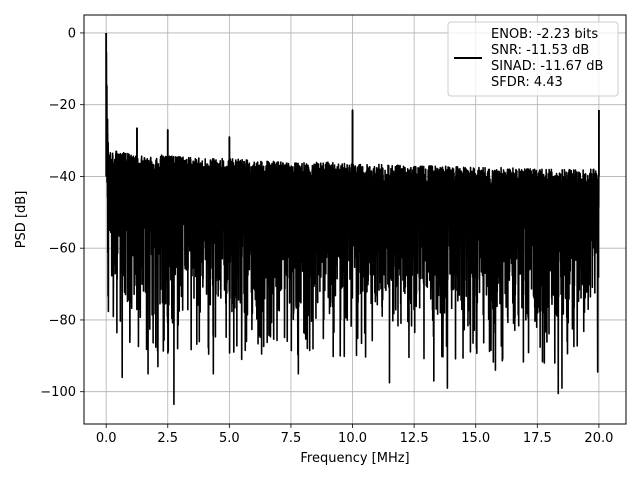 Image resolution: width=640 pixels, height=480 pixels. What do you see at coordinates (544, 34) in the screenshot?
I see `legend-entry-enob: ENOB: -2.23 bits` at bounding box center [544, 34].